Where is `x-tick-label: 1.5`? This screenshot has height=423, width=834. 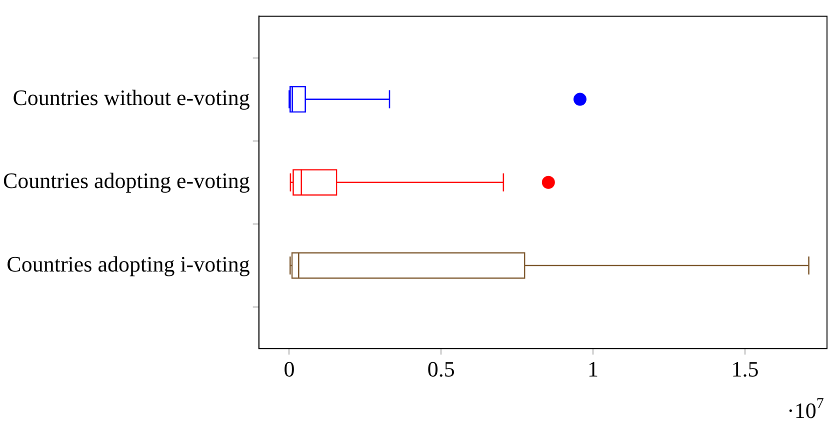 x-tick-label: 1.5 is located at coordinates (745, 369).